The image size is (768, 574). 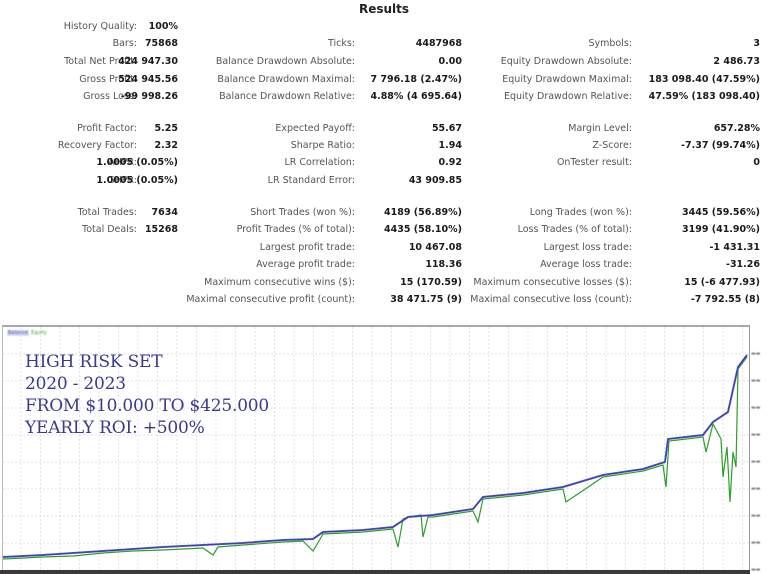 I want to click on stat-label: Average loss trade:, so click(x=586, y=264).